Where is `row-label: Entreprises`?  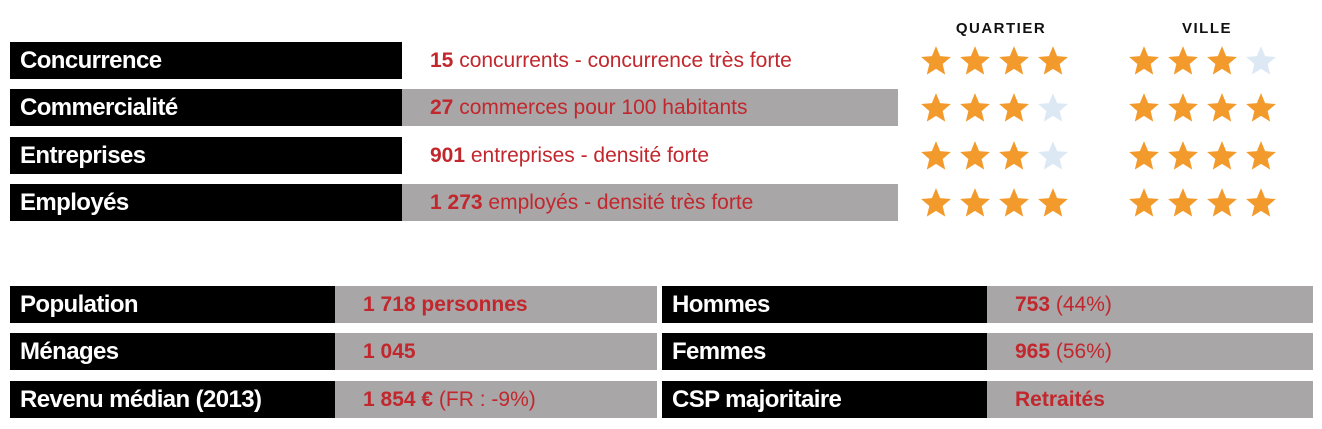
row-label: Entreprises is located at coordinates (206, 155).